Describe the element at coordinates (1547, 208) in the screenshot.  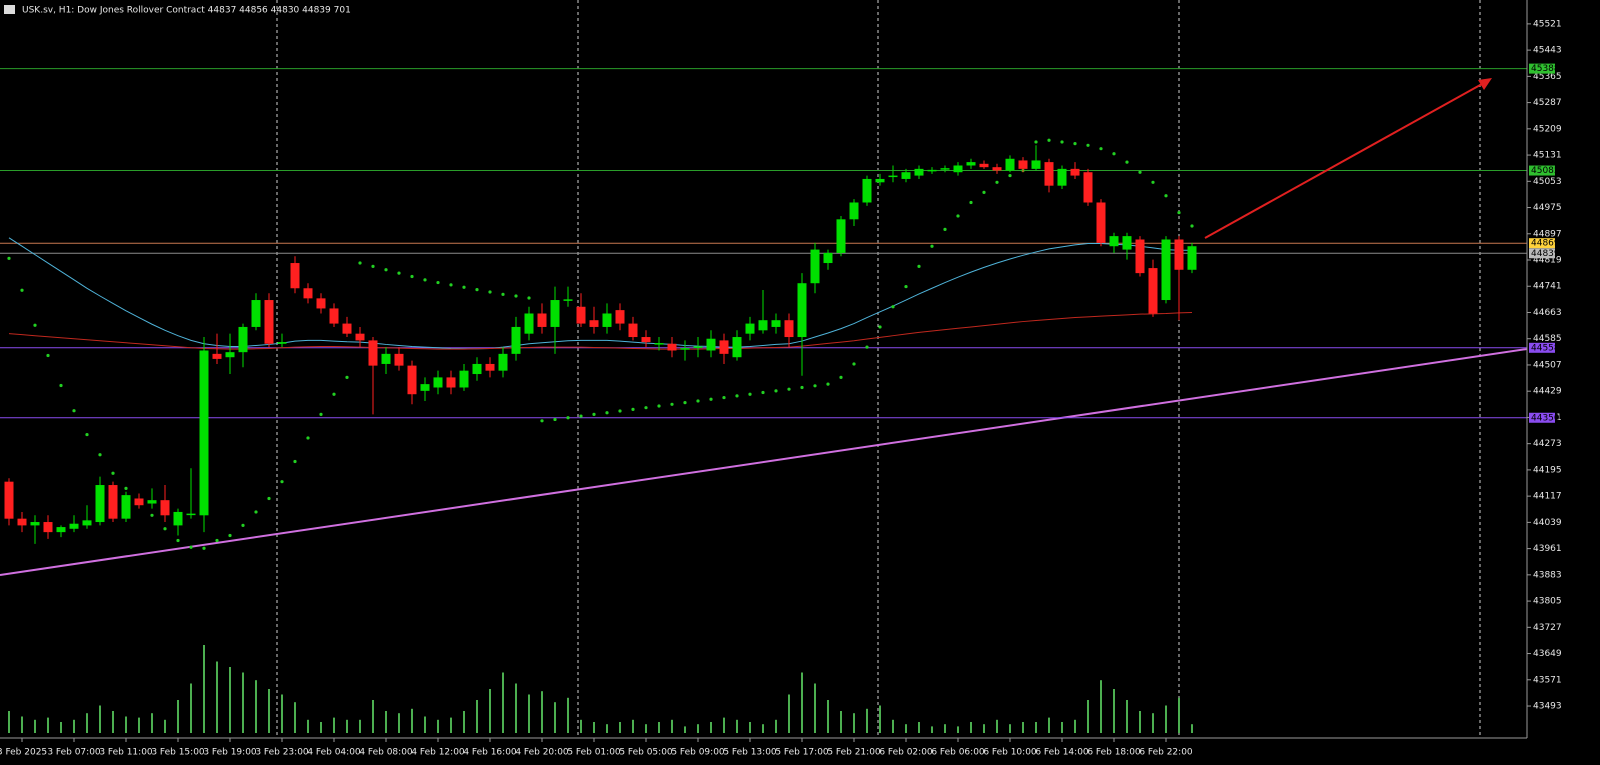
I see `y-tick-label: 44975` at that location.